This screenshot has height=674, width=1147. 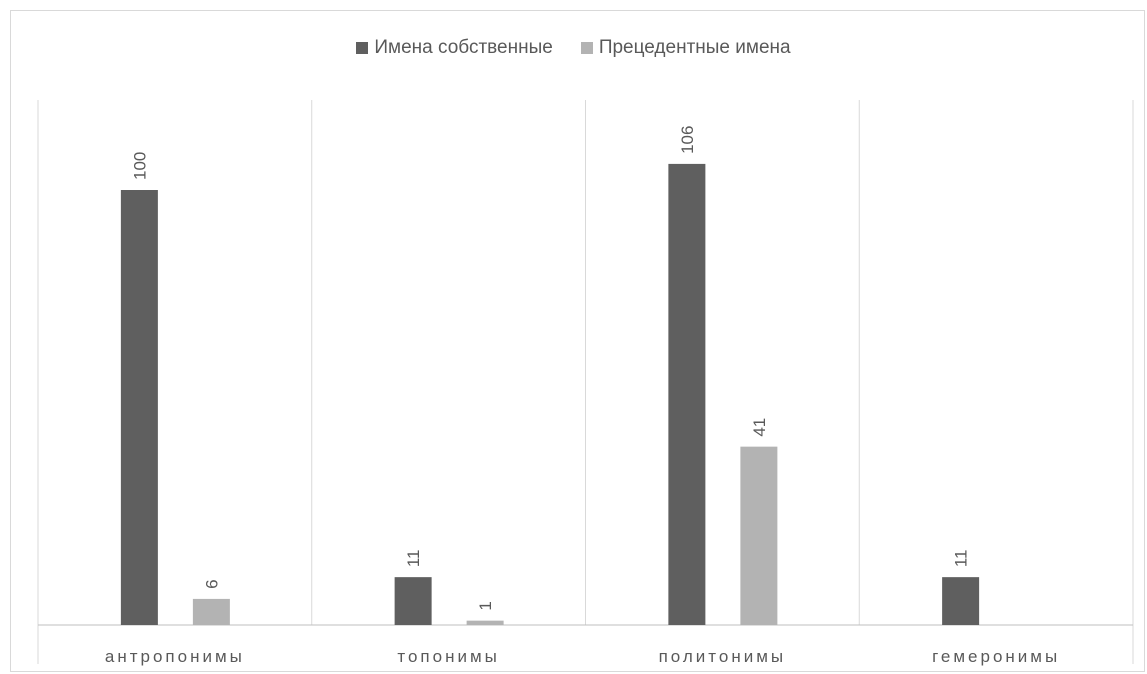 What do you see at coordinates (694, 47) in the screenshot?
I see `legend-label-series-2: Прецедентные имена` at bounding box center [694, 47].